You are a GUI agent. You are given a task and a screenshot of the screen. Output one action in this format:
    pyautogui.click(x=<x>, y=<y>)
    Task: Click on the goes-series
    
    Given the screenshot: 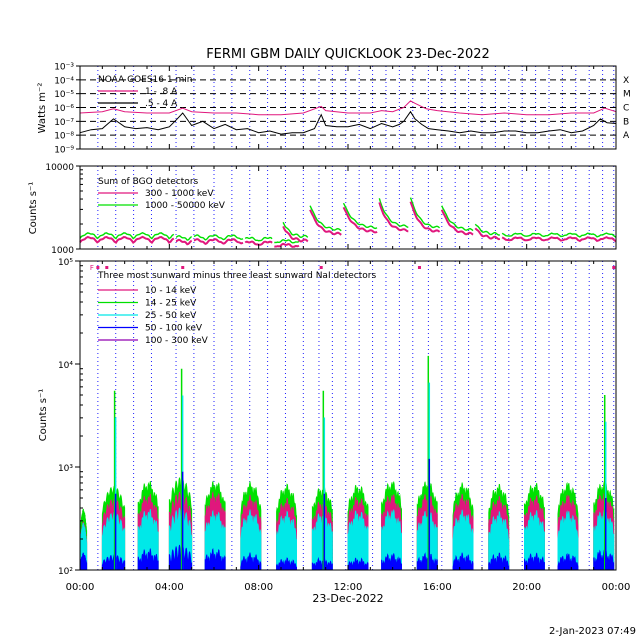 What is the action you would take?
    pyautogui.click(x=348, y=117)
    